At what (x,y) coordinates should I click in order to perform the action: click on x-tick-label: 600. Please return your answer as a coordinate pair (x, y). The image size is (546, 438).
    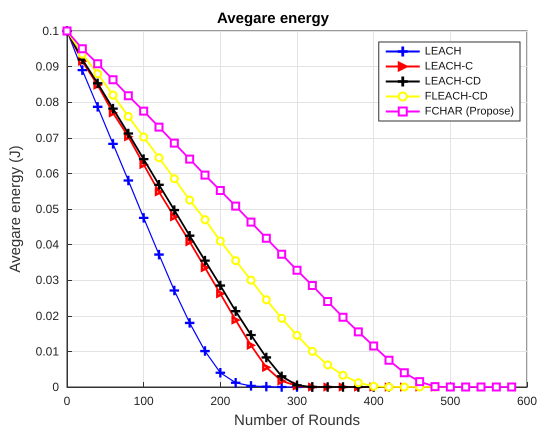
    Looking at the image, I should click on (527, 401).